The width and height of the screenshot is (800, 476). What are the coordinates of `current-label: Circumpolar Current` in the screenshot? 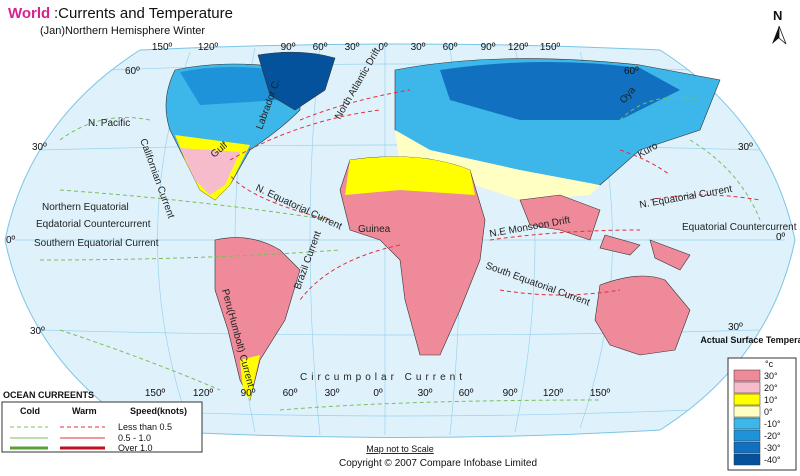 It's located at (383, 377).